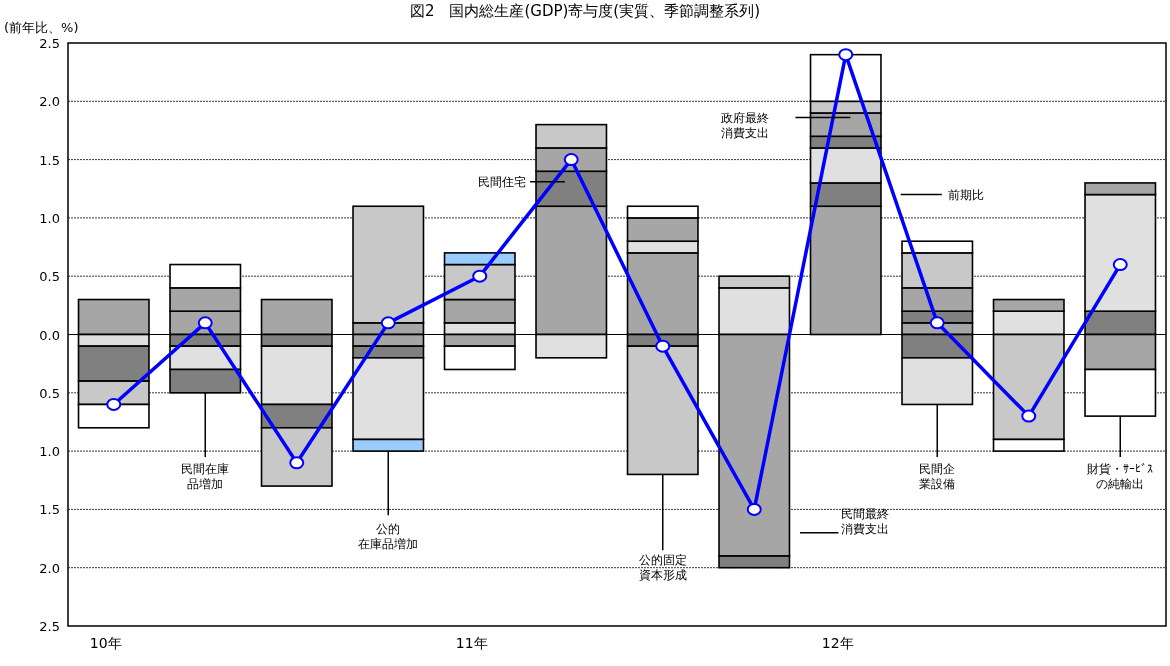  Describe the element at coordinates (966, 194) in the screenshot. I see `text: 前期比` at that location.